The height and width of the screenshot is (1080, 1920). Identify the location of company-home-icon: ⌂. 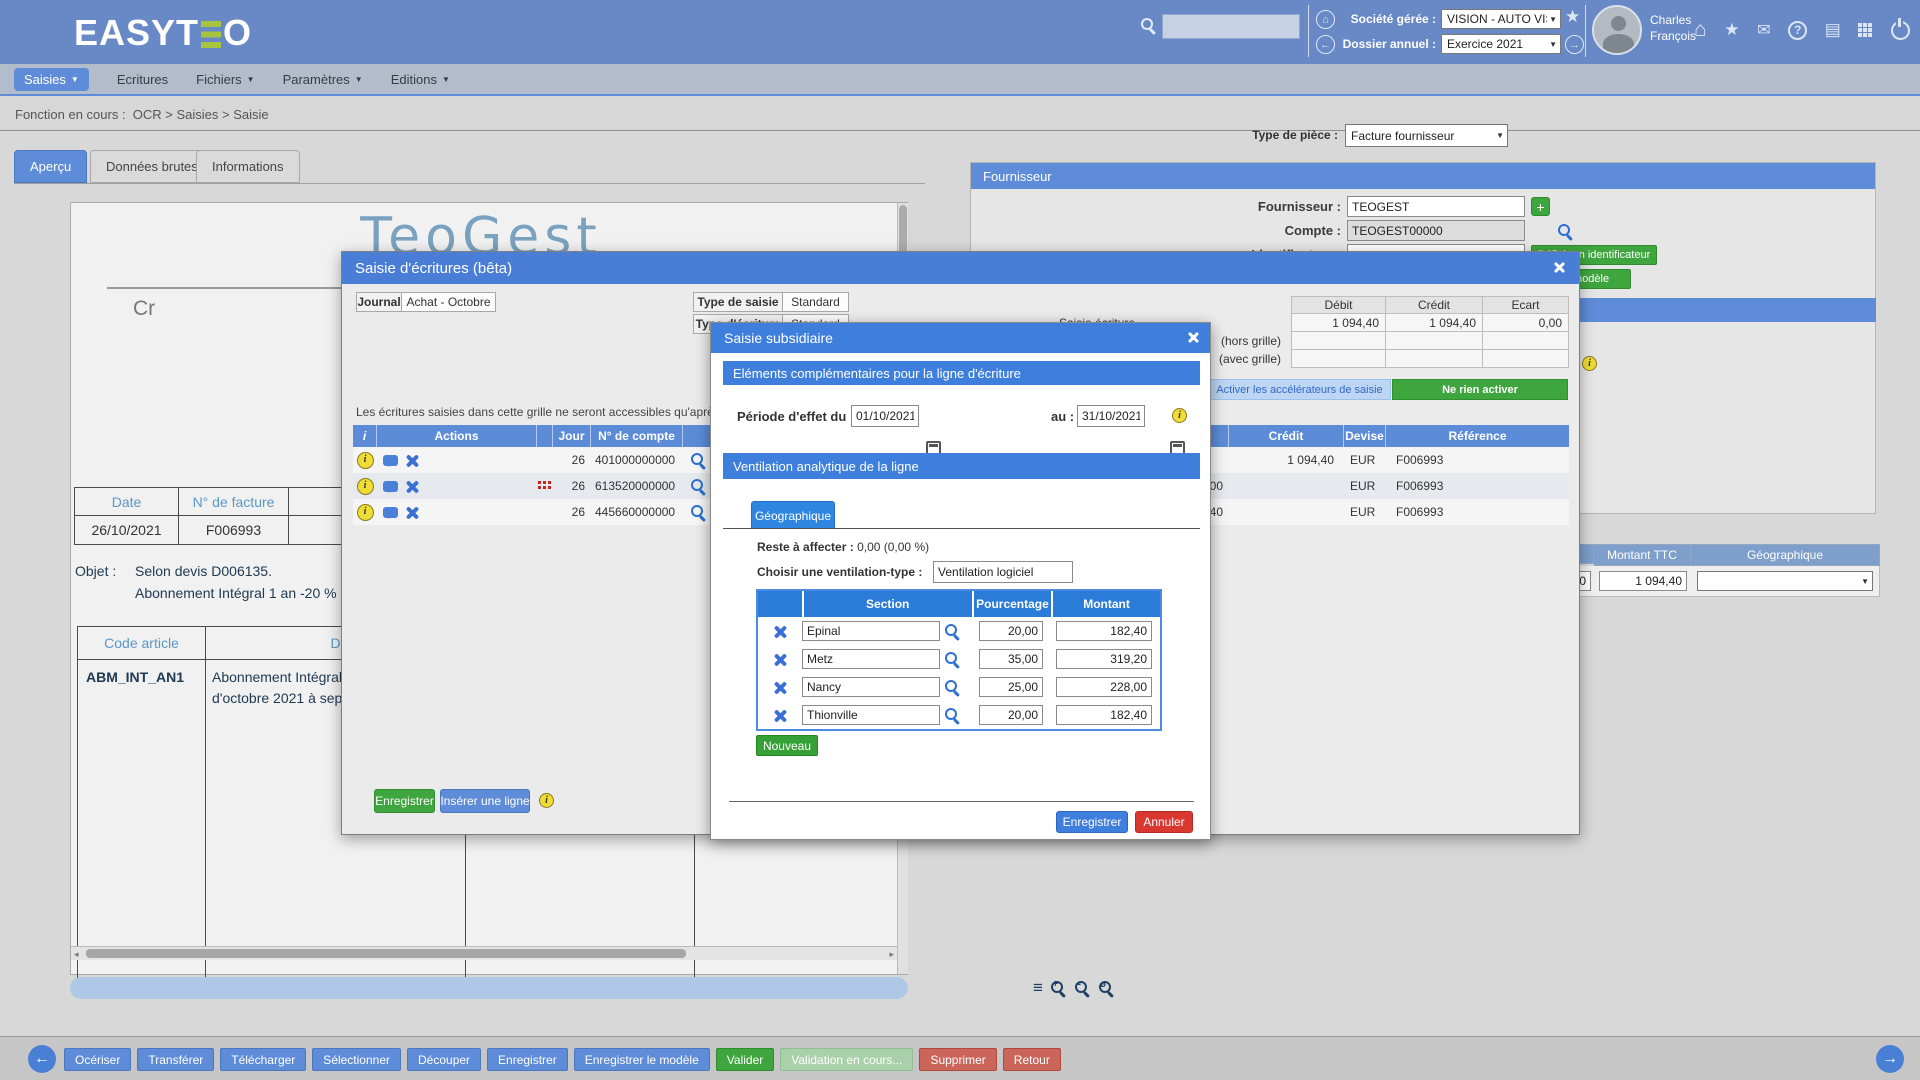
(1325, 19).